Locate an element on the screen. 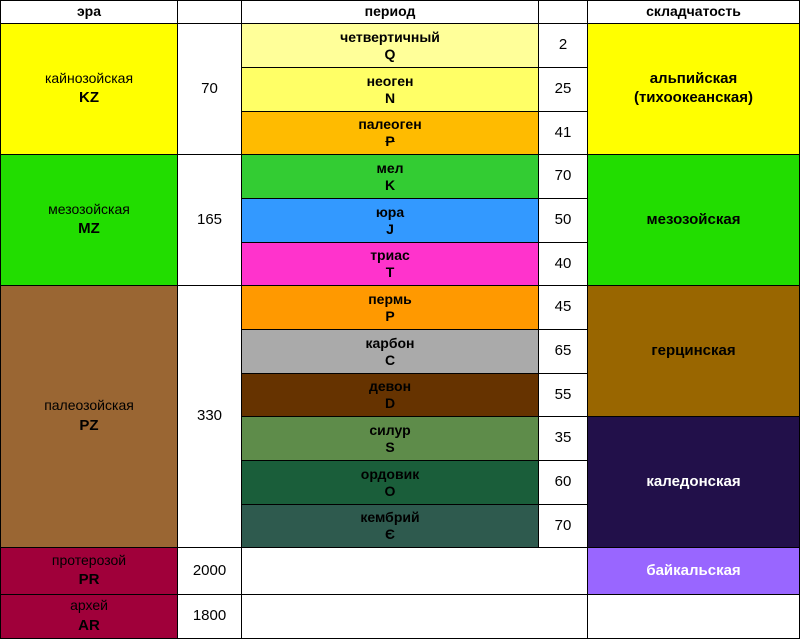  folding-caledonian: каледонская is located at coordinates (693, 482).